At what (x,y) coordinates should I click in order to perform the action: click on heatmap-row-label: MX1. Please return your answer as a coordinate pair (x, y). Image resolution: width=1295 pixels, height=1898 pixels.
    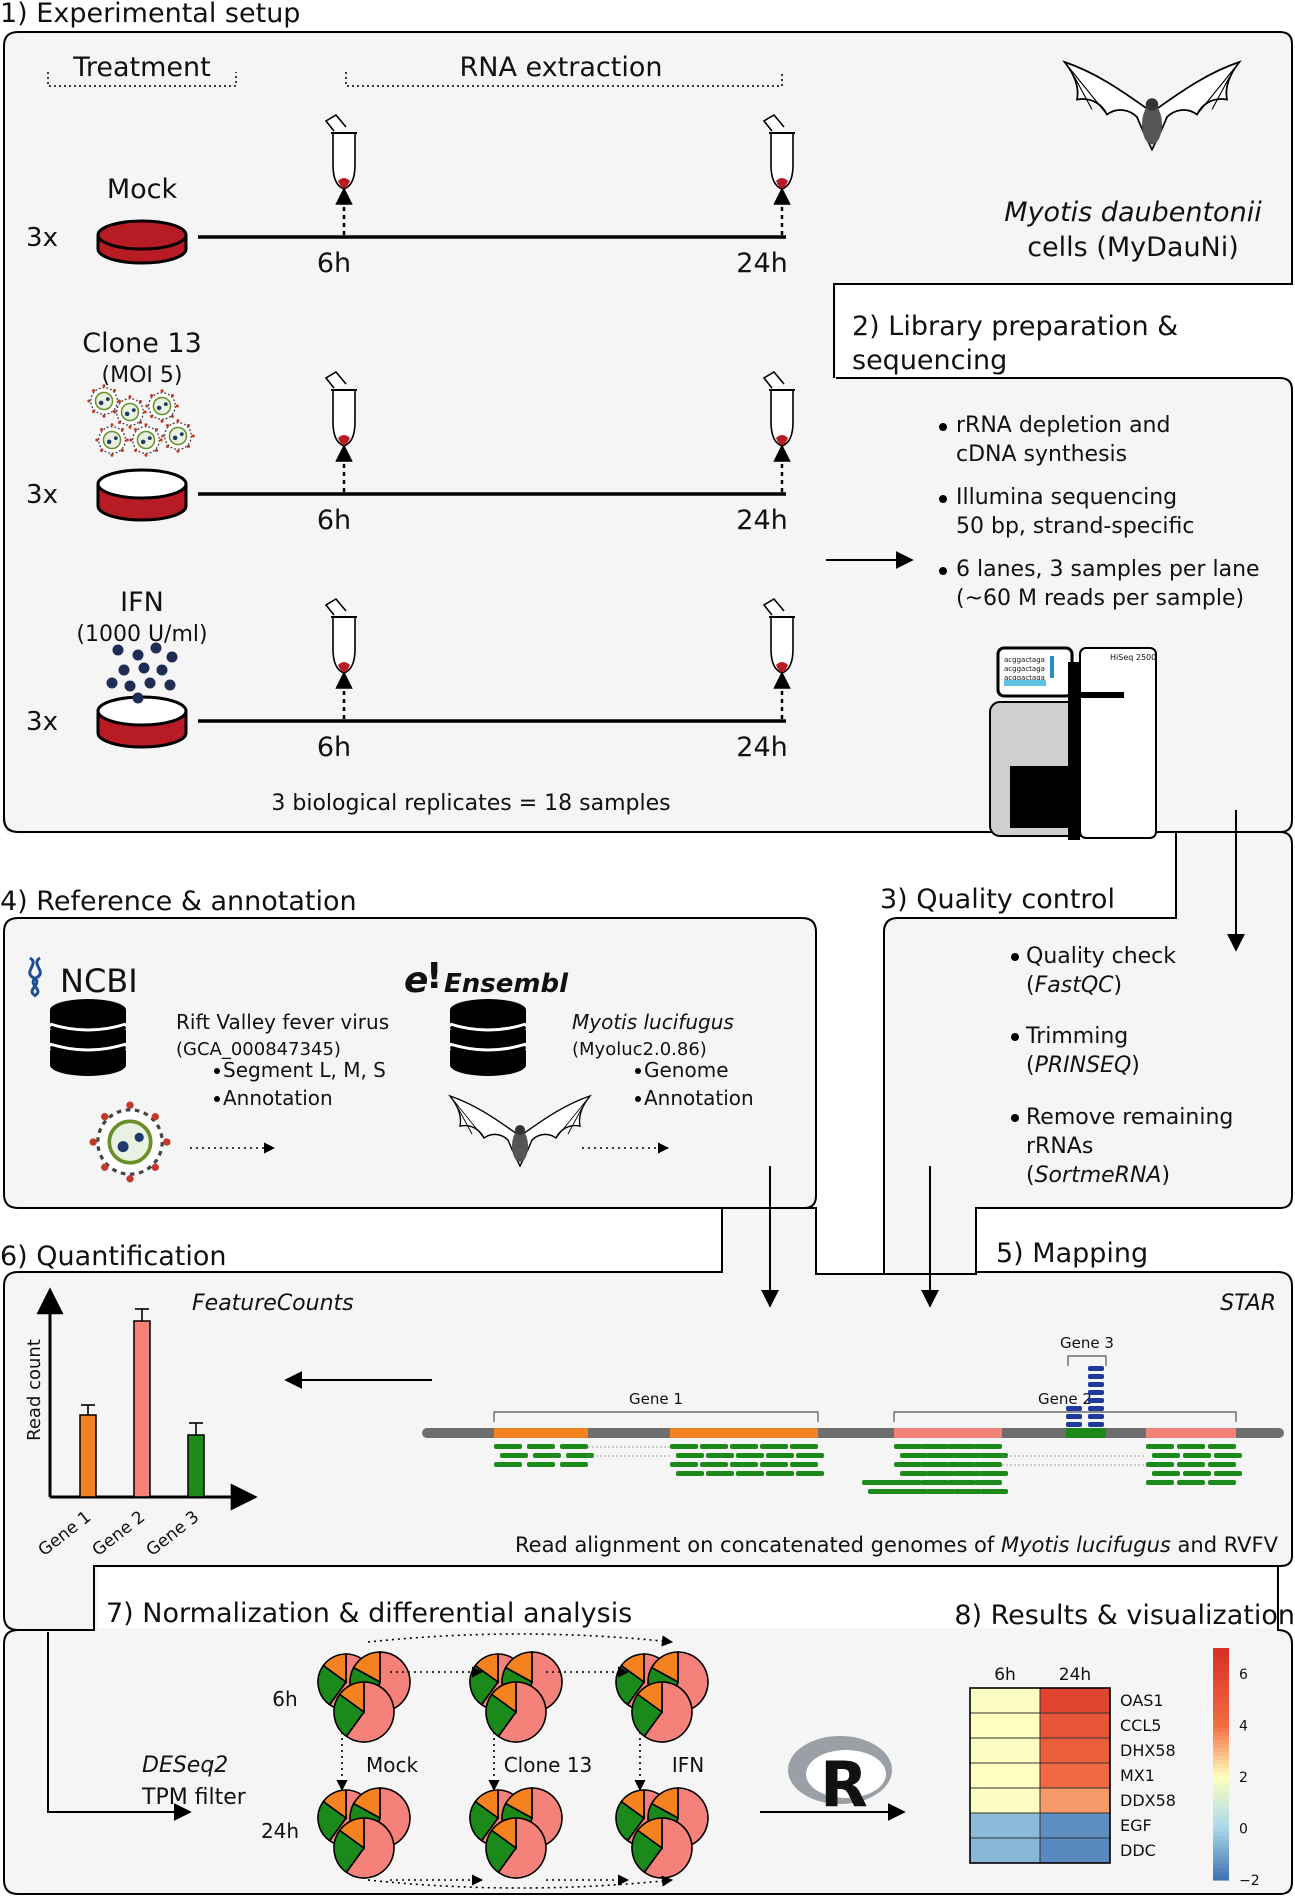
    Looking at the image, I should click on (1137, 1775).